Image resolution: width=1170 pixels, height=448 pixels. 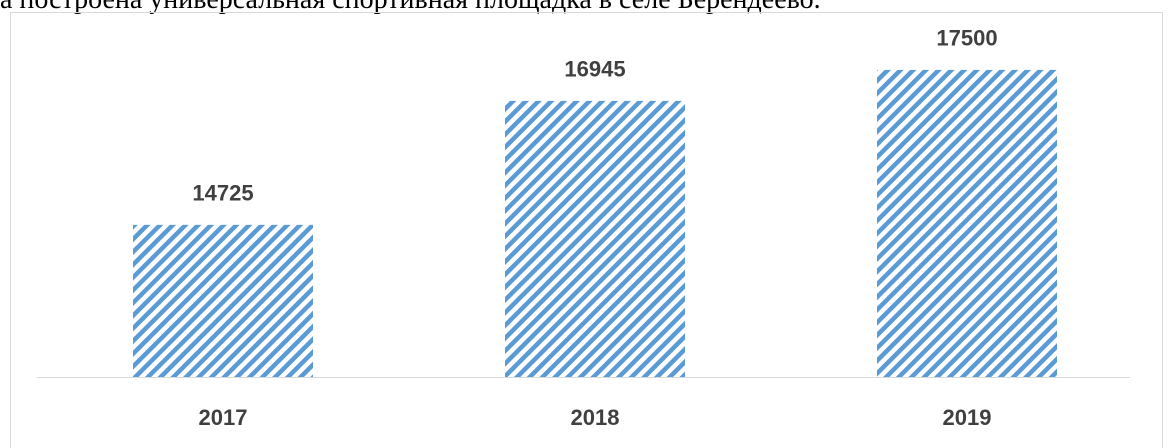 What do you see at coordinates (222, 193) in the screenshot?
I see `data-label: 14725` at bounding box center [222, 193].